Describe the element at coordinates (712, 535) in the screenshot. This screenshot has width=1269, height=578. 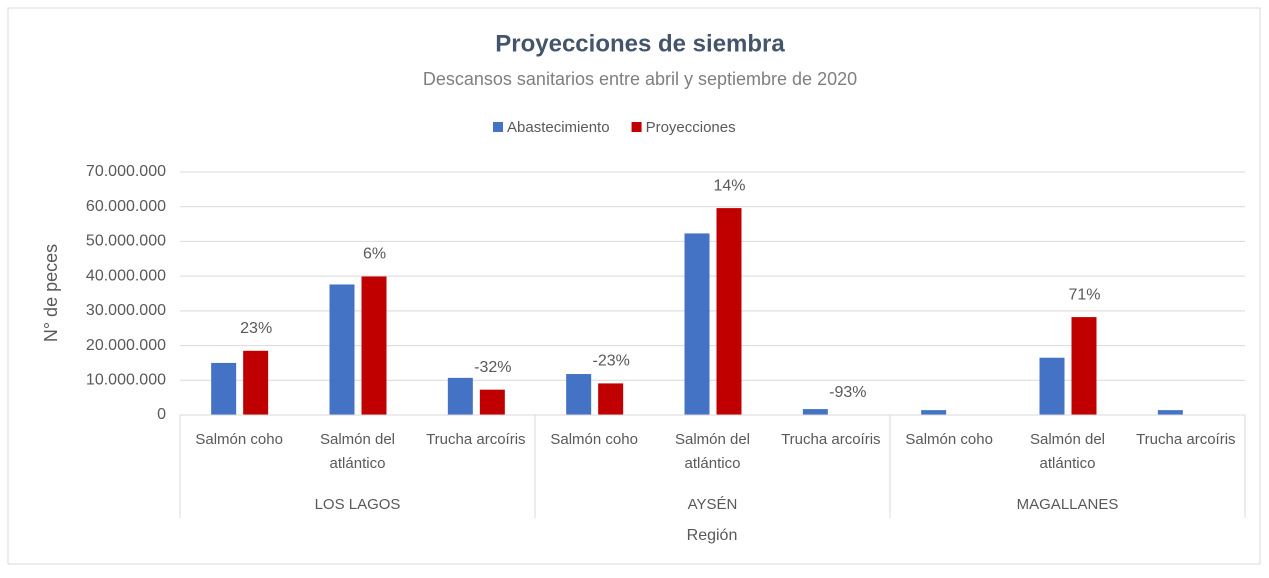
I see `x-axis-title: Región` at that location.